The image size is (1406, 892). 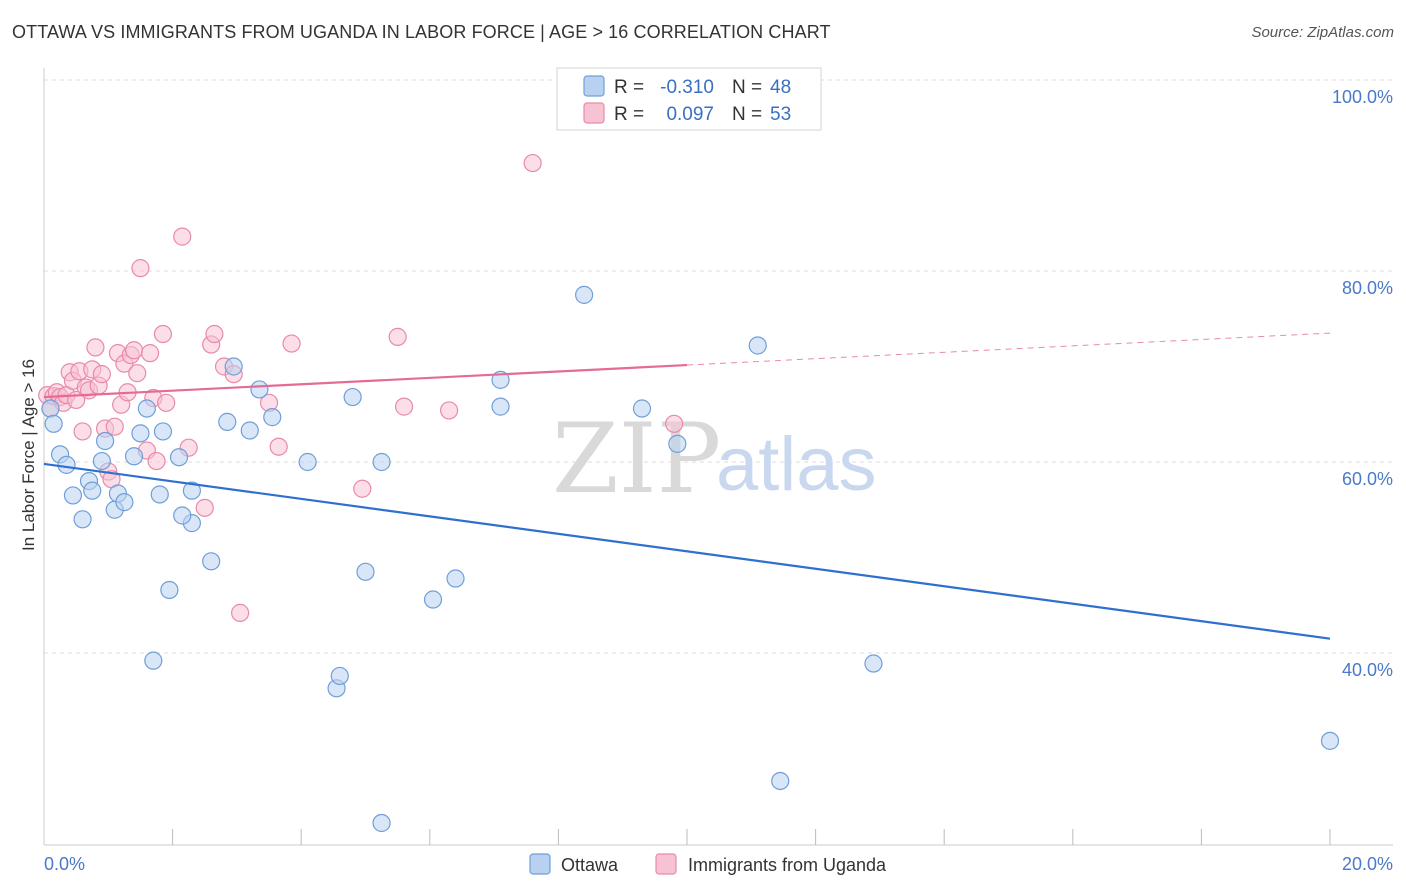 I want to click on legend: Ottawa Immigrants from Uganda, so click(x=708, y=864).